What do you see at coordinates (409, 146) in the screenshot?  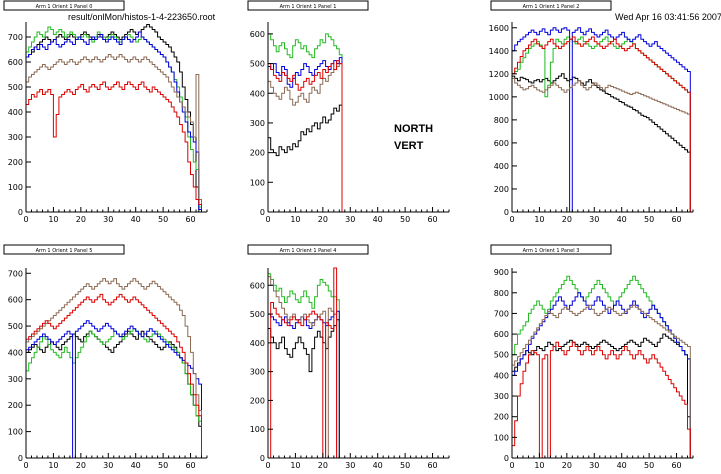 I see `vert-label: VERT` at bounding box center [409, 146].